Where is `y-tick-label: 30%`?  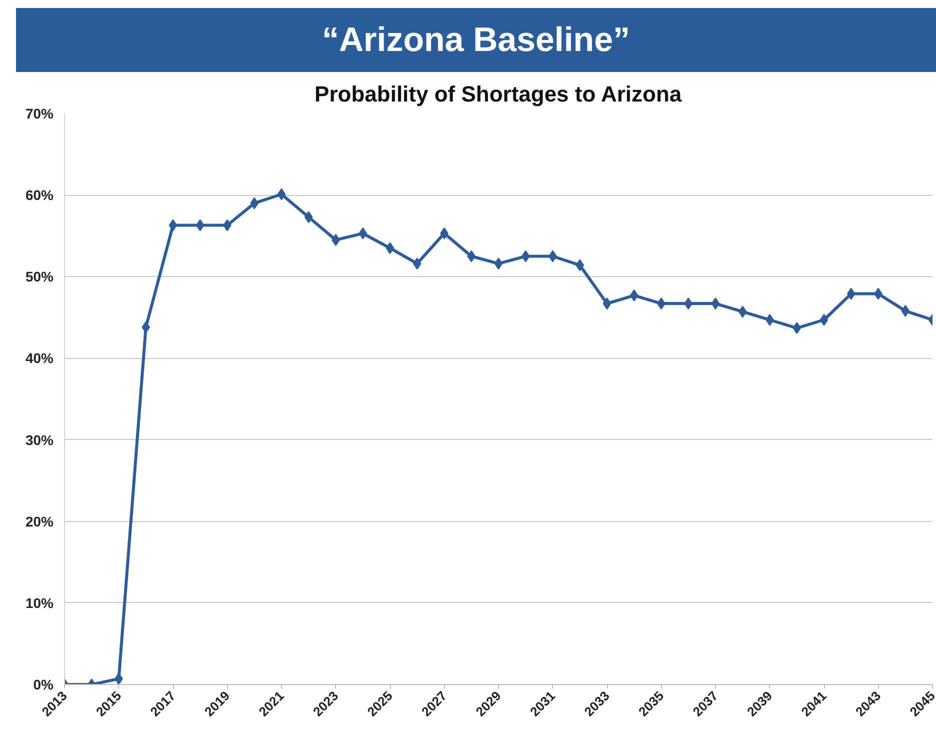
y-tick-label: 30% is located at coordinates (39, 440).